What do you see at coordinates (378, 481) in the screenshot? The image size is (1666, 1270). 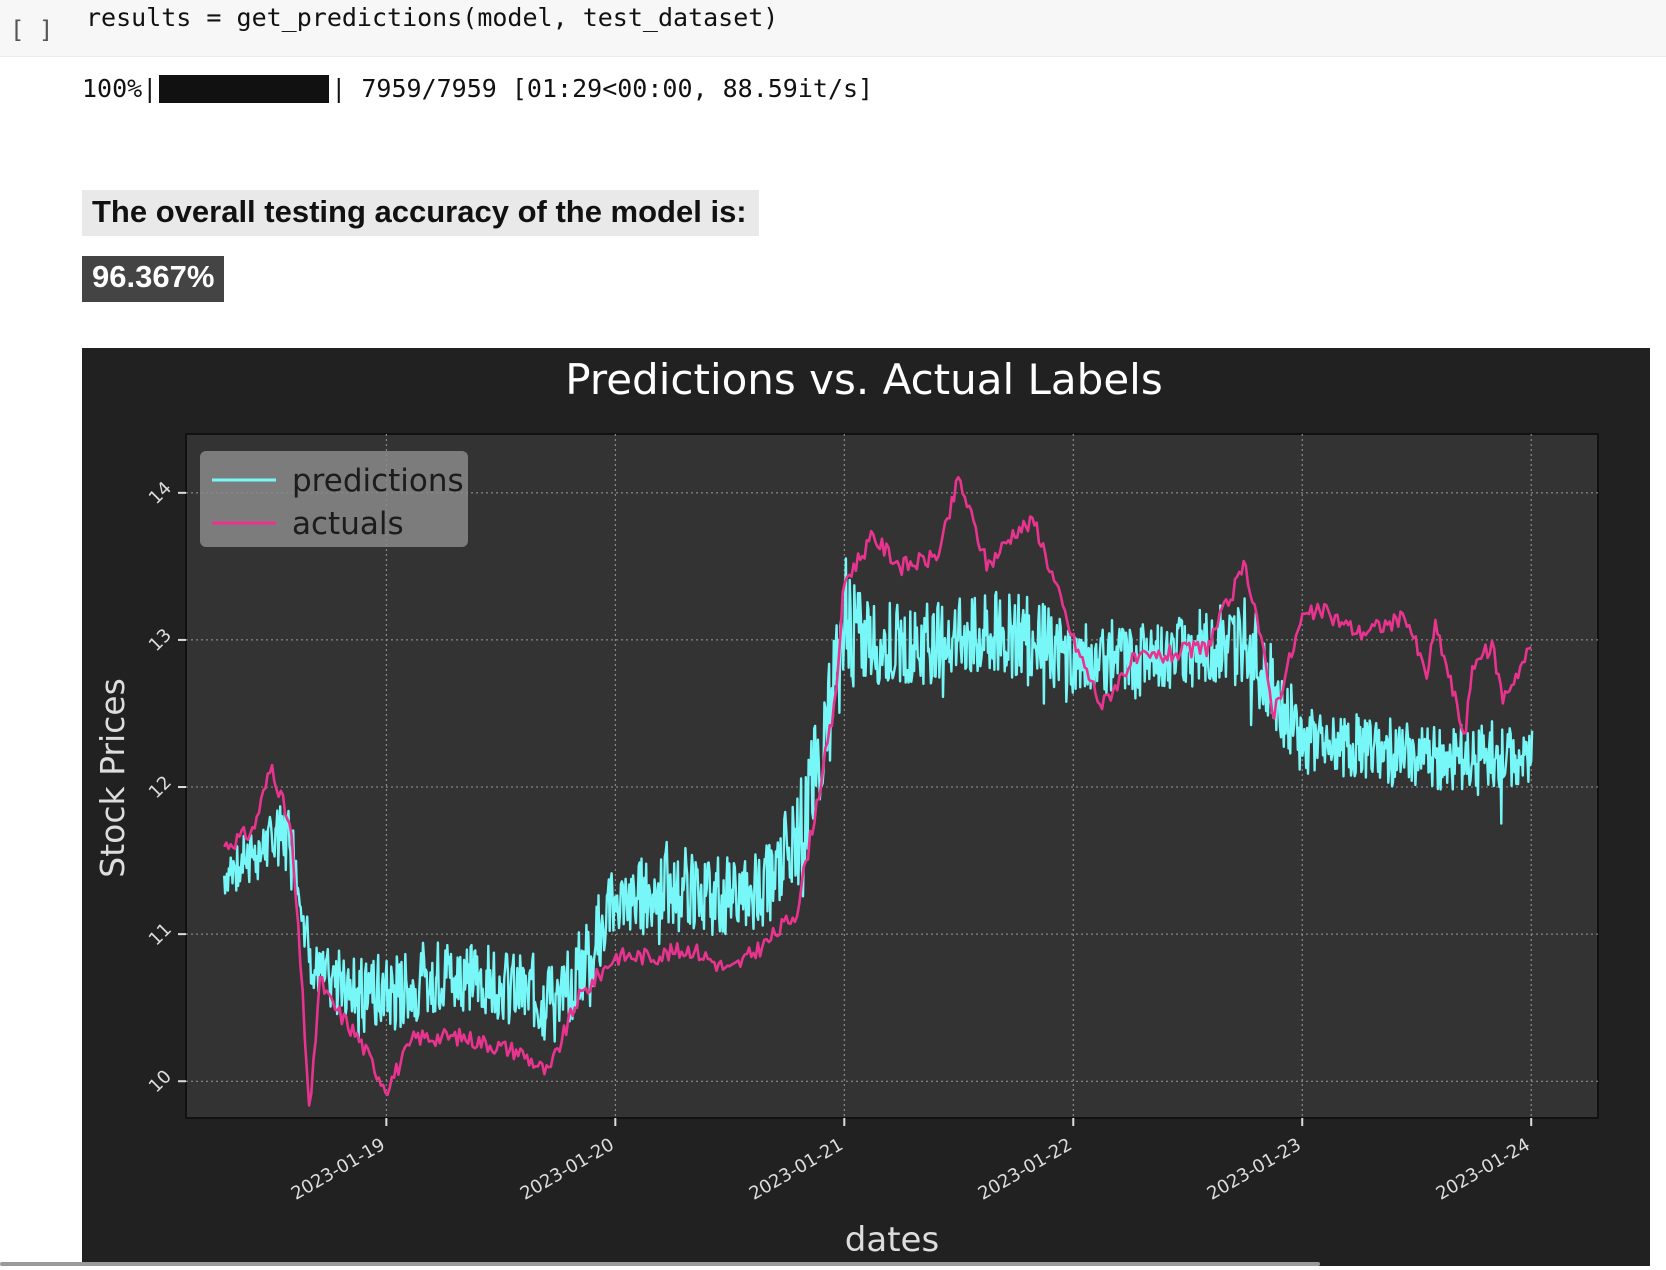 I see `legend-label-predictions: predictions` at bounding box center [378, 481].